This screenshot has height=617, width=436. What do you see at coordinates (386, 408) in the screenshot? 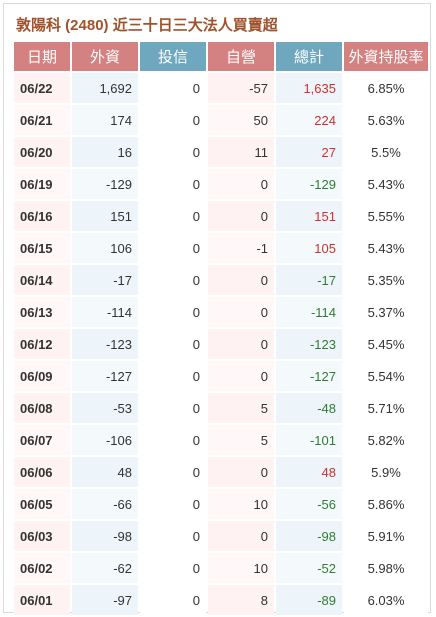
I see `cell-foreign-holding: 5.71%` at bounding box center [386, 408].